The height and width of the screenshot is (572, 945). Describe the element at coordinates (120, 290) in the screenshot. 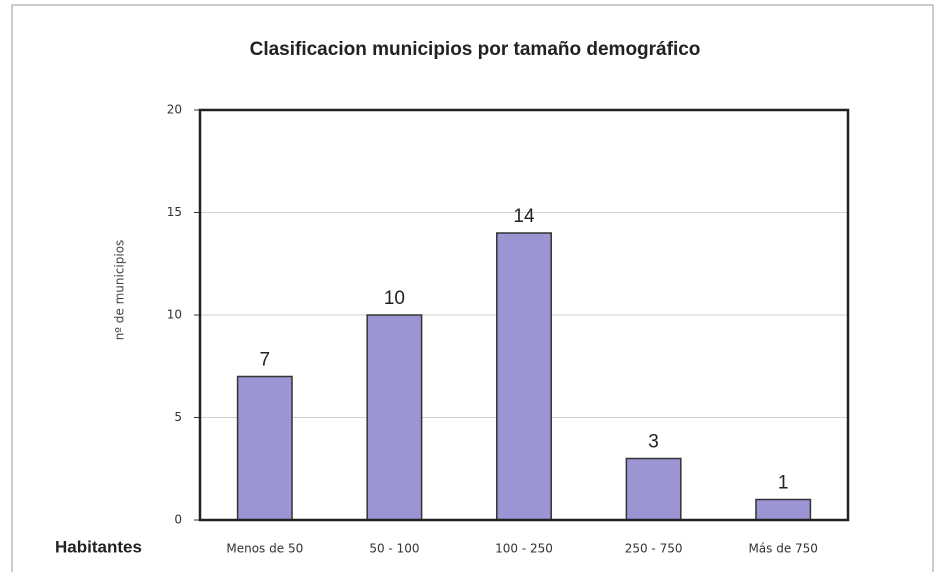

I see `y-axis-label: nº de municipios` at that location.